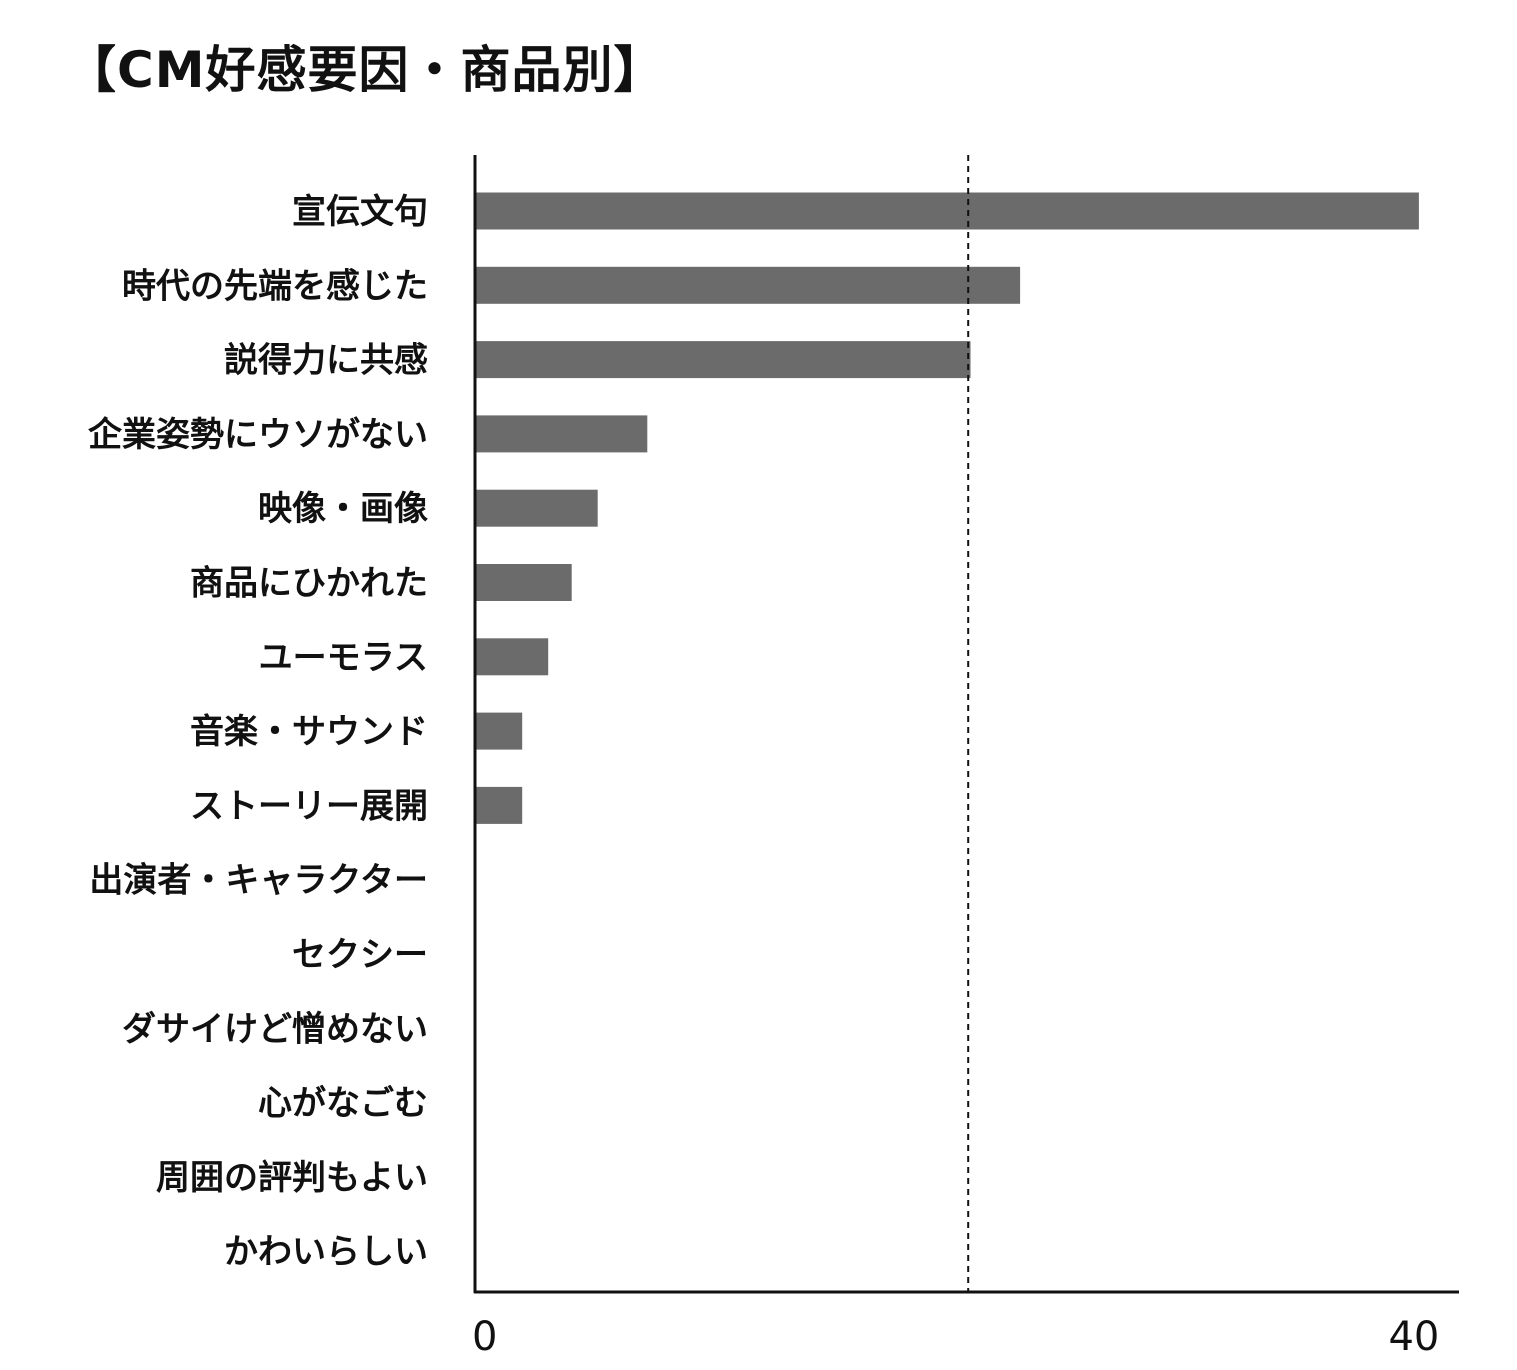 The width and height of the screenshot is (1517, 1370). I want to click on category-label-11: セクシー, so click(360, 955).